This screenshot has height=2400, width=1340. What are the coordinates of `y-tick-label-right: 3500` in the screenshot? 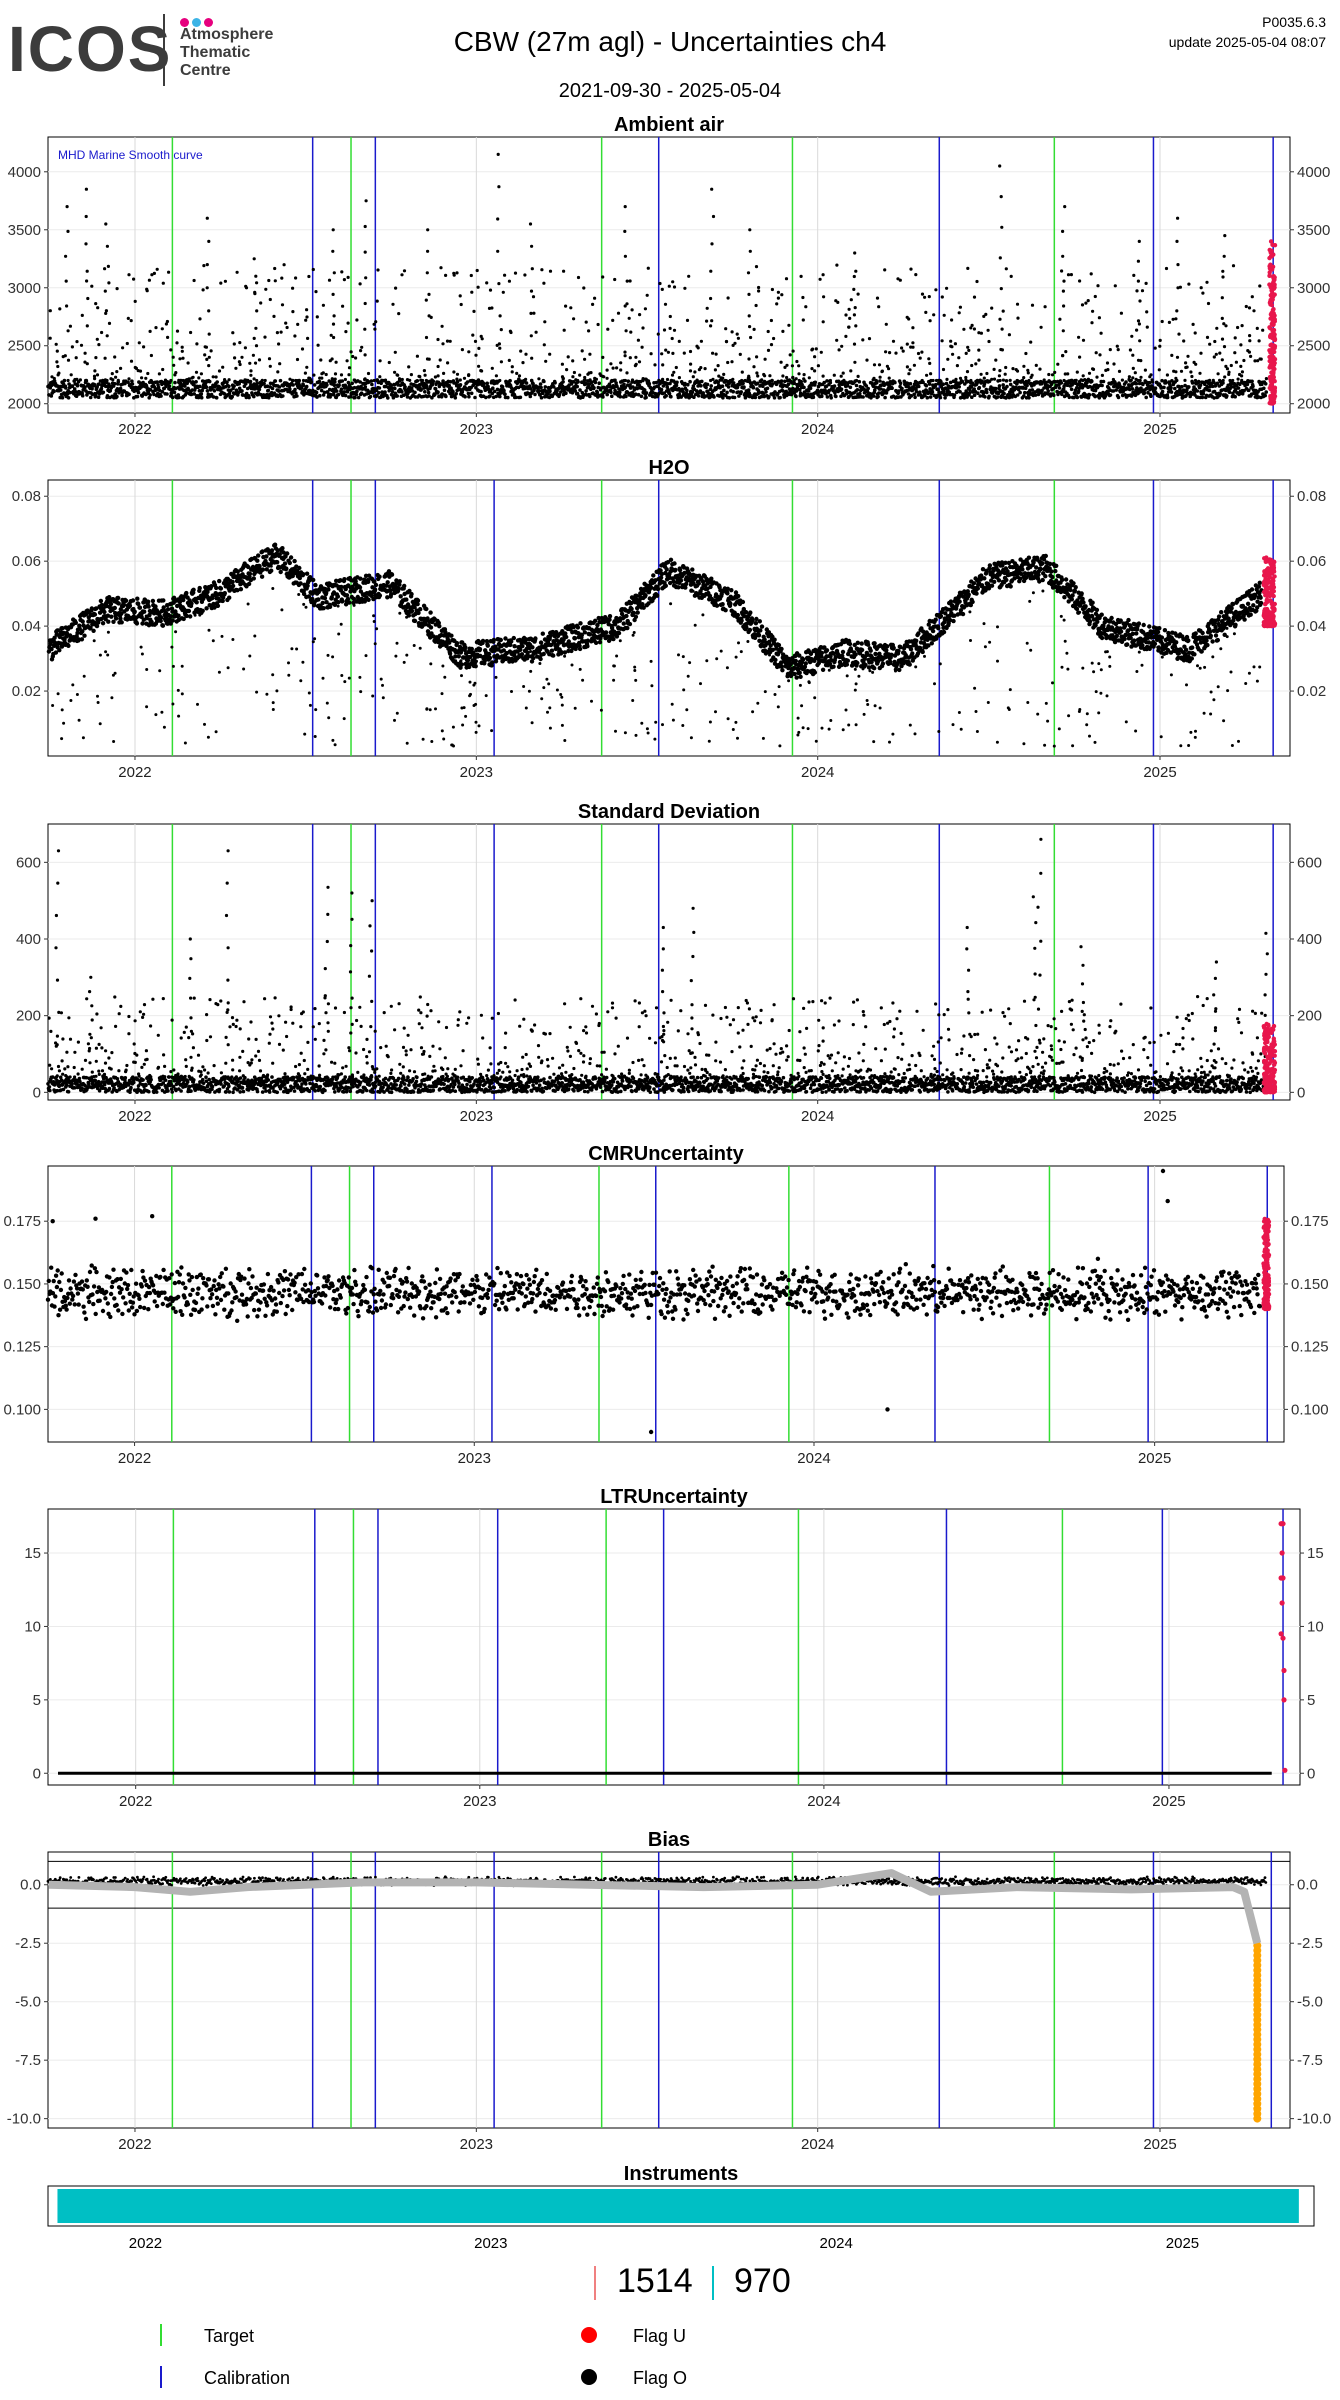 It's located at (1313, 230).